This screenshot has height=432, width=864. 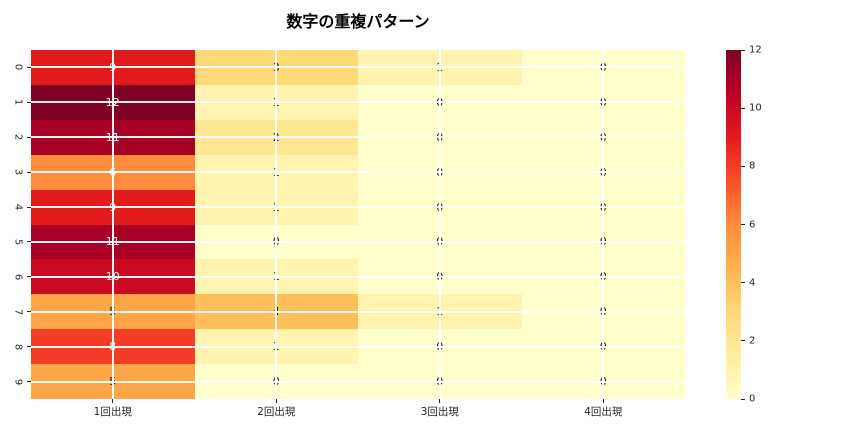 I want to click on heatmap-cell: 12, so click(x=113, y=102).